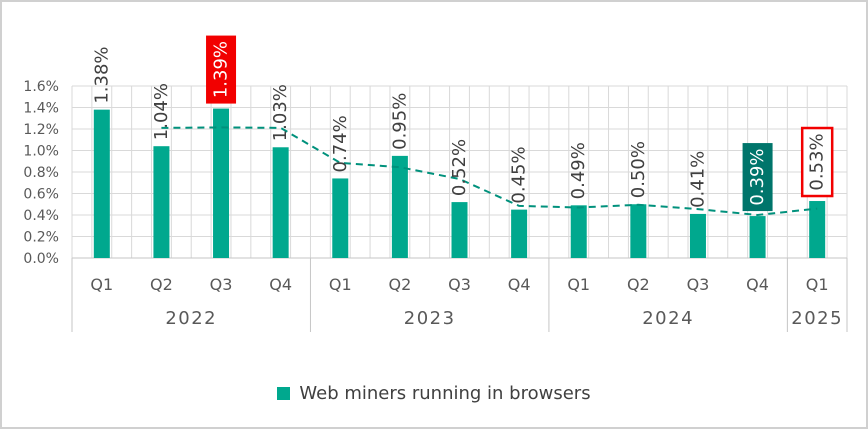  What do you see at coordinates (41, 259) in the screenshot?
I see `y-tick-label: 0.0%` at bounding box center [41, 259].